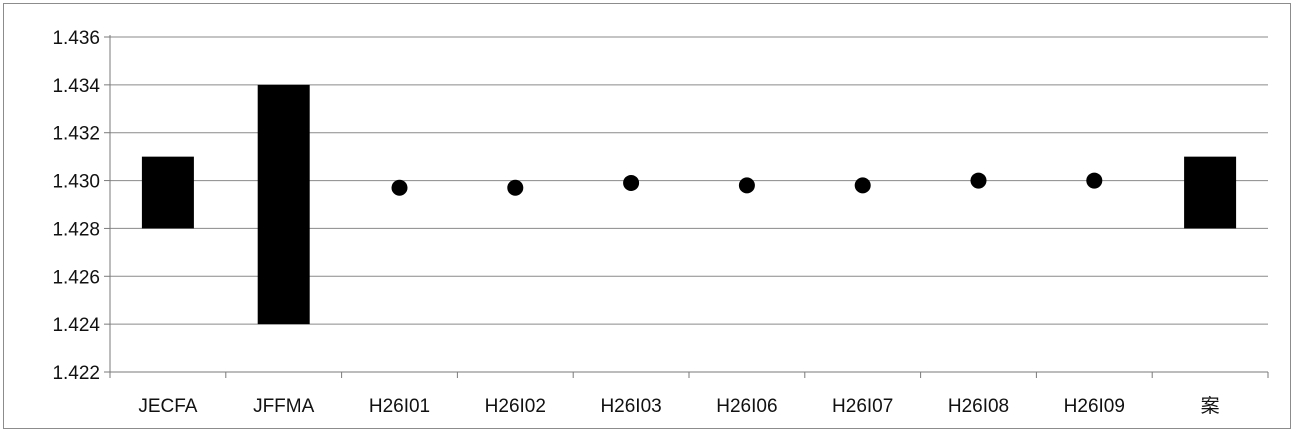  Describe the element at coordinates (1210, 406) in the screenshot. I see `x-category-label: 案` at that location.